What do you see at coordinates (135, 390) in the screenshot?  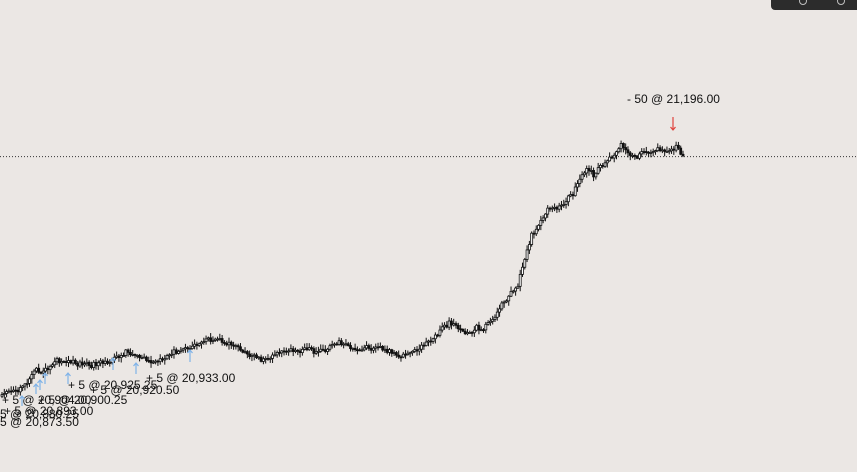 I see `trade-label-6: + 5 @ 20,920.50` at bounding box center [135, 390].